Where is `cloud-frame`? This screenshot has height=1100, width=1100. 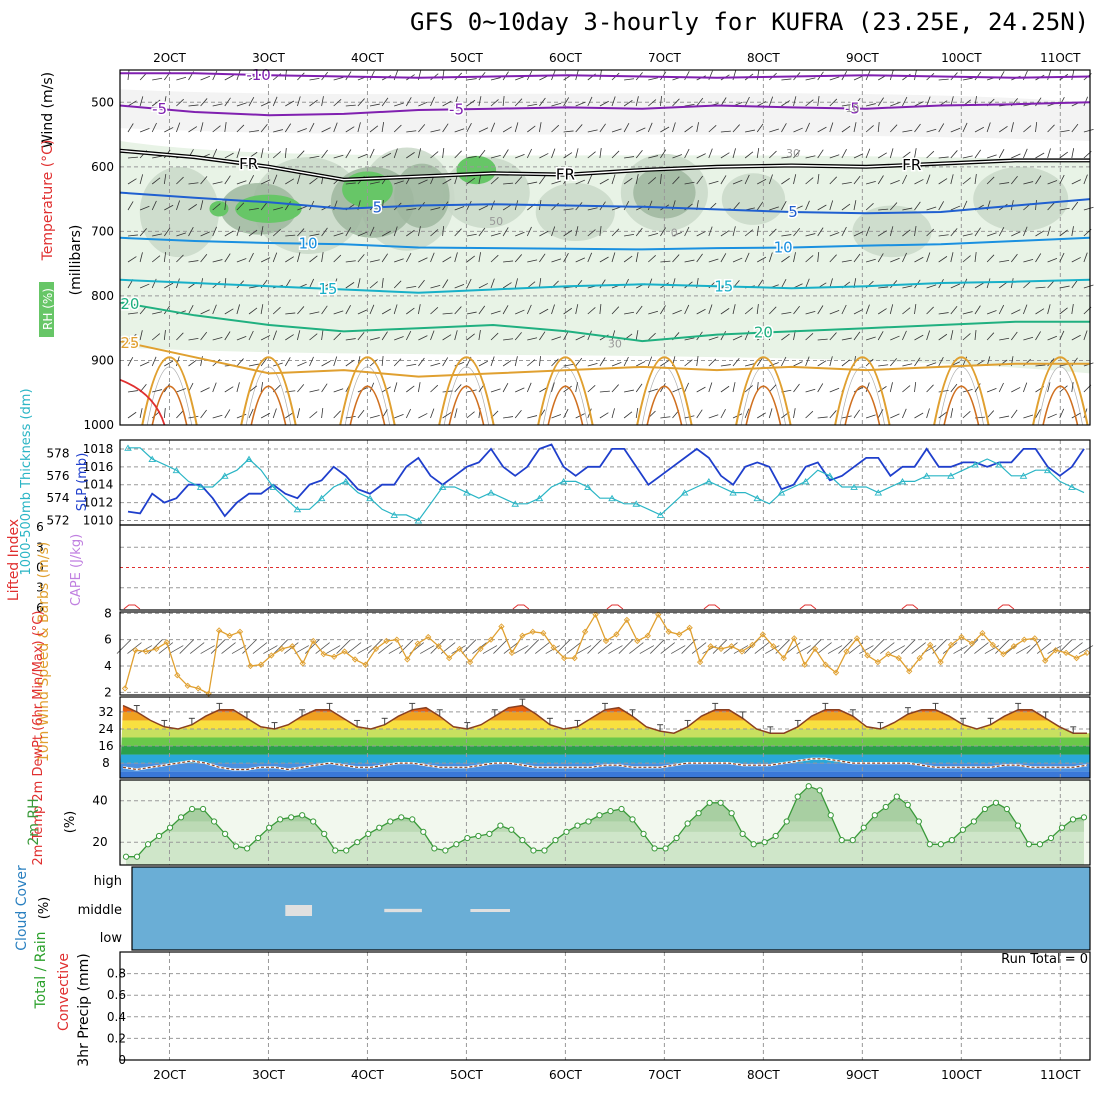
cloud-frame is located at coordinates (611, 908).